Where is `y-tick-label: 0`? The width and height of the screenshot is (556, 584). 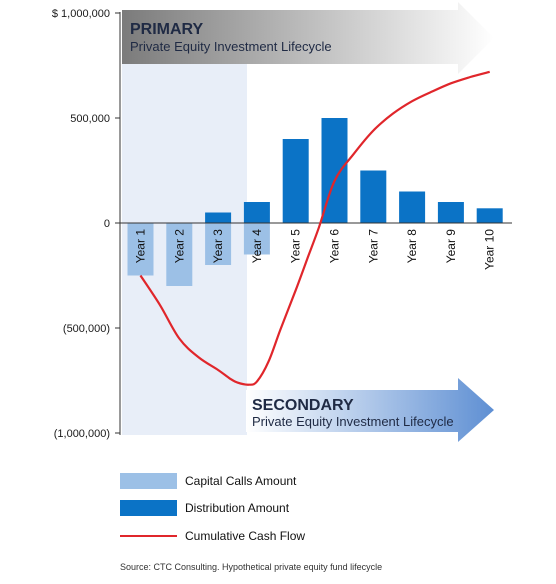 y-tick-label: 0 is located at coordinates (107, 224).